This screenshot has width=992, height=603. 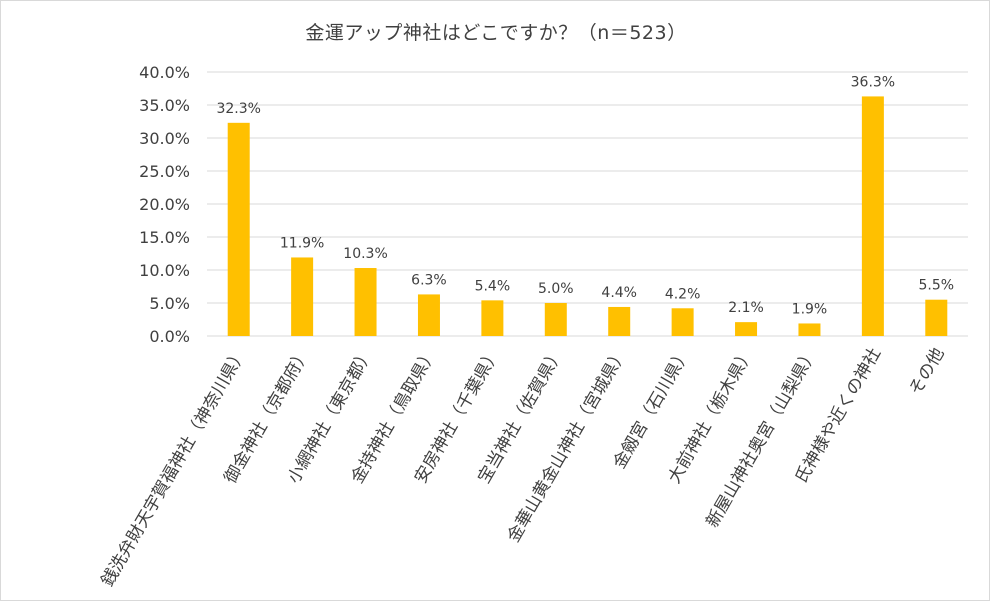 I want to click on y-tick-label: 30.0%, so click(x=164, y=138).